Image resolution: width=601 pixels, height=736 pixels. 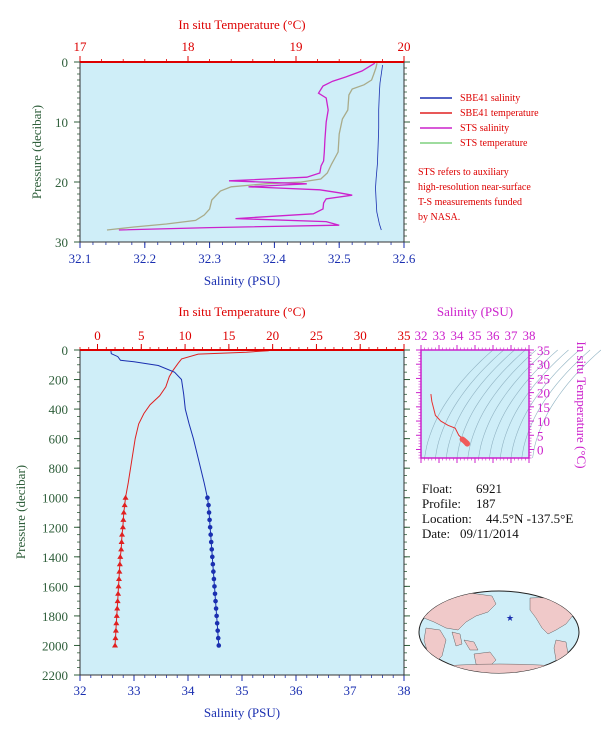 I want to click on sts-note-line-3: T-S measurements funded, so click(x=470, y=202).